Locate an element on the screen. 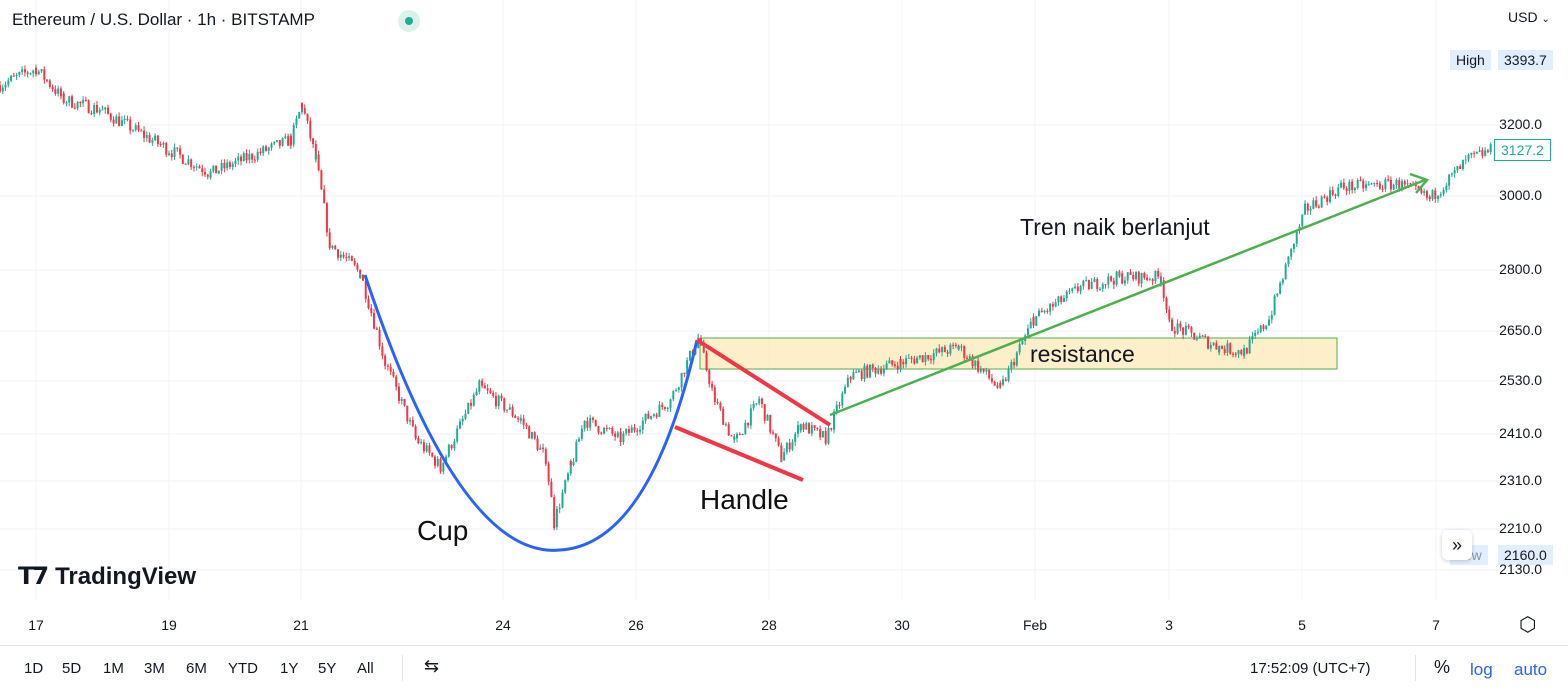  handle-upper-line is located at coordinates (763, 382).